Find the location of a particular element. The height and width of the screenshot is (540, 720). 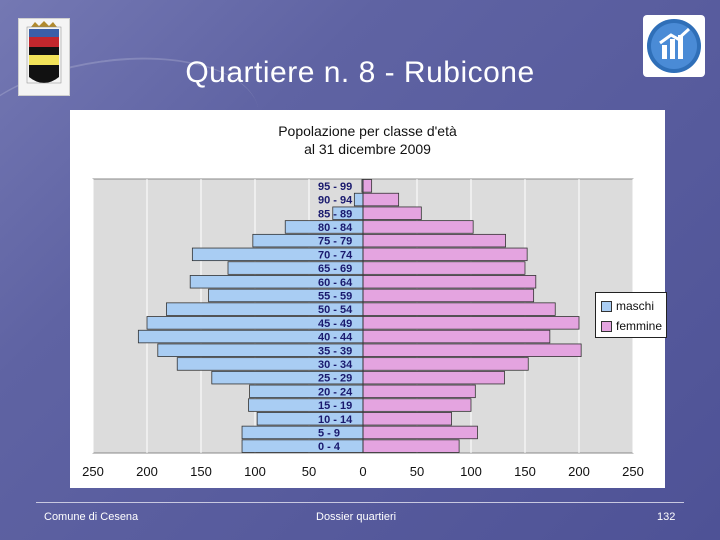

category-label: 10 - 14 is located at coordinates (335, 420).